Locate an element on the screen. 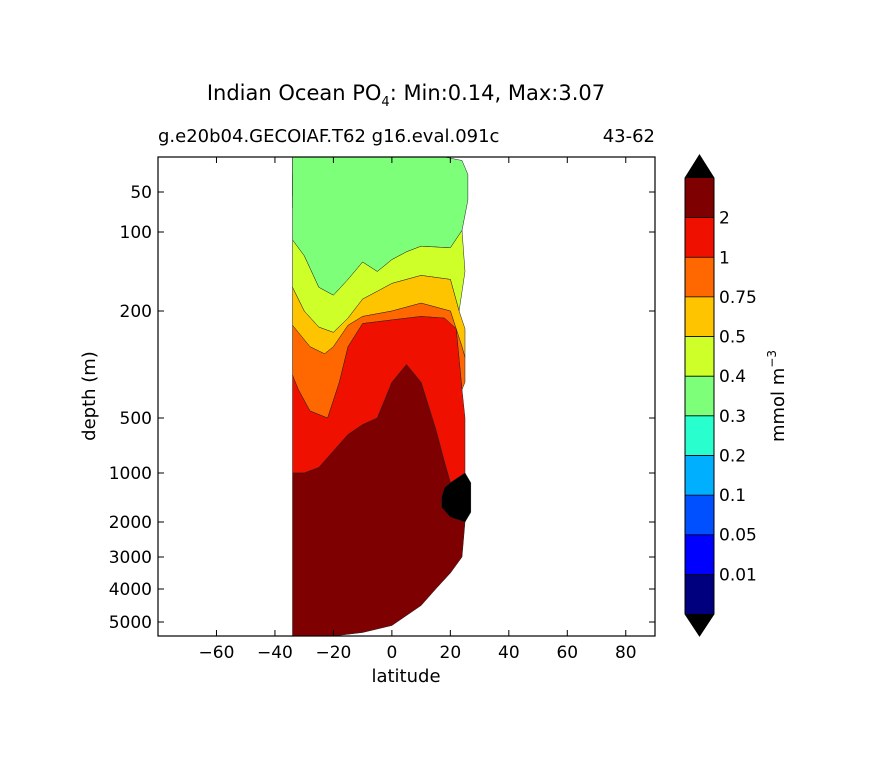 The image size is (869, 766). x-tick-label: −40 is located at coordinates (275, 653).